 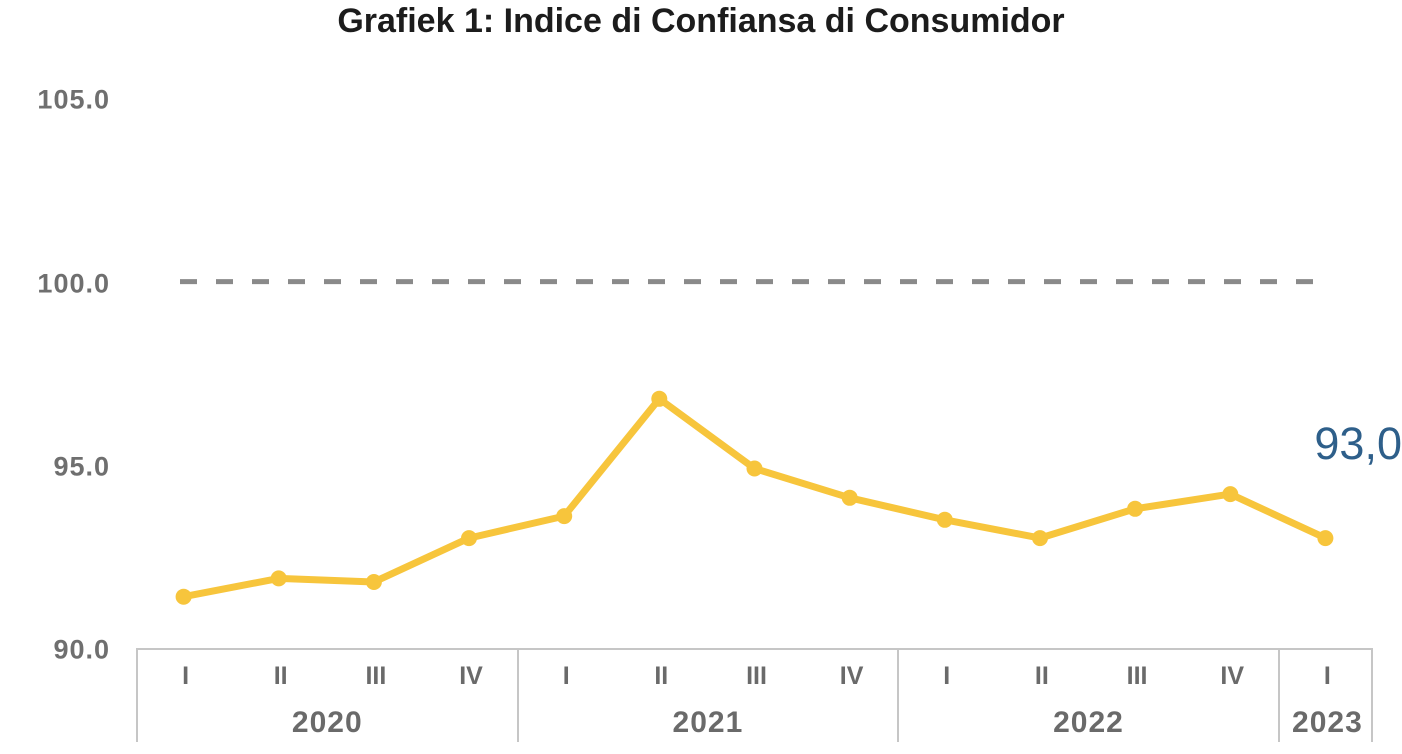 I want to click on x-axis-year-label: 2020, so click(x=327, y=722).